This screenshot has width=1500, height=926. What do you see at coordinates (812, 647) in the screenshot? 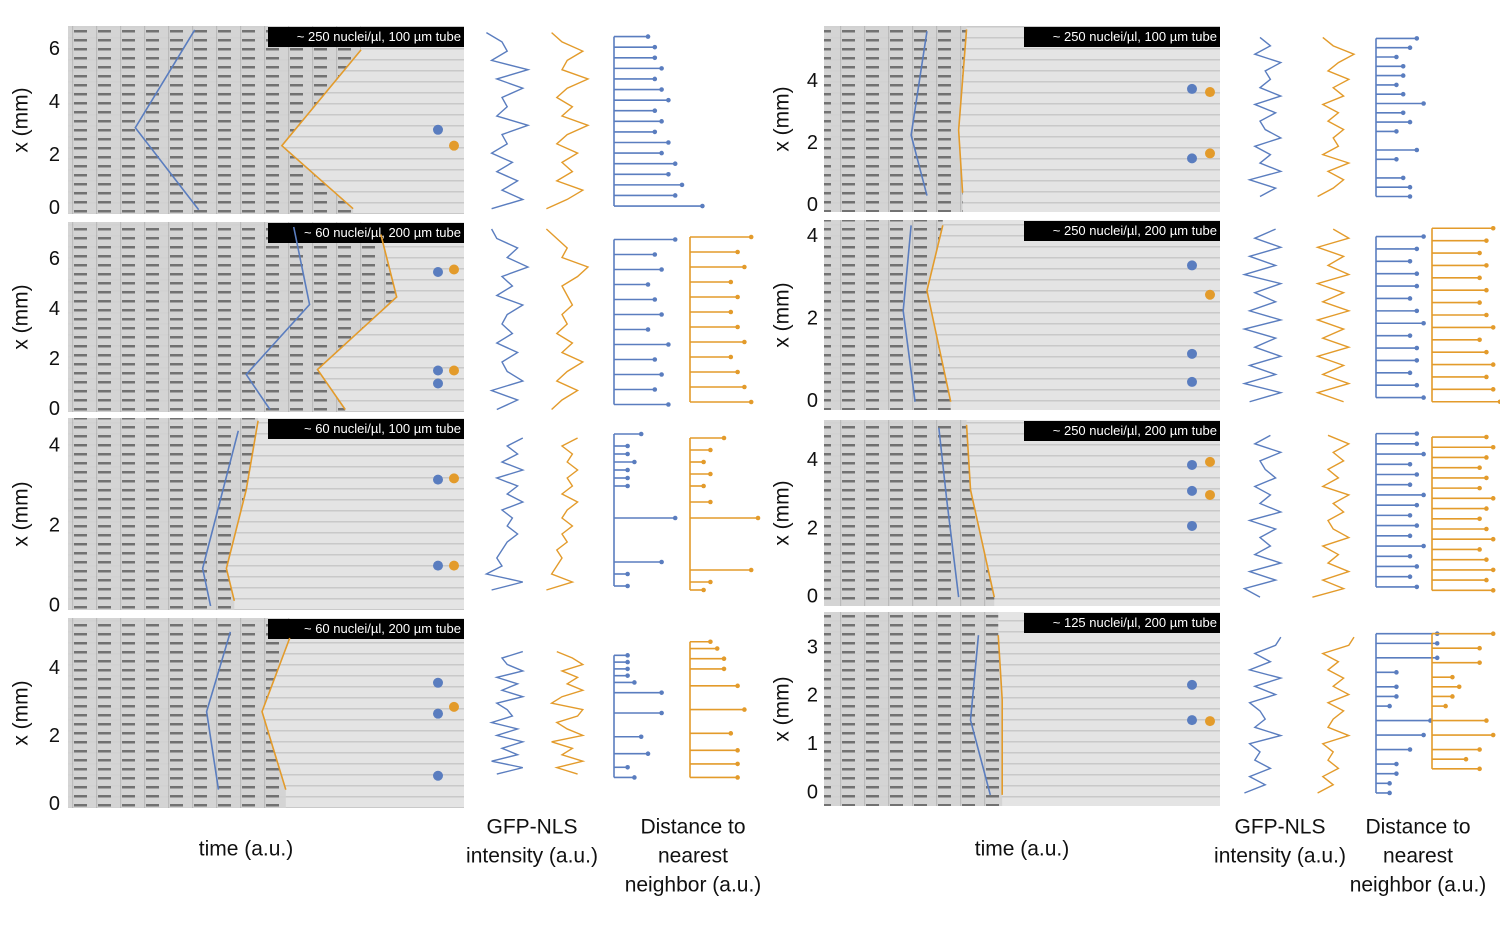
I see `y-tick-label: 3` at bounding box center [812, 647].